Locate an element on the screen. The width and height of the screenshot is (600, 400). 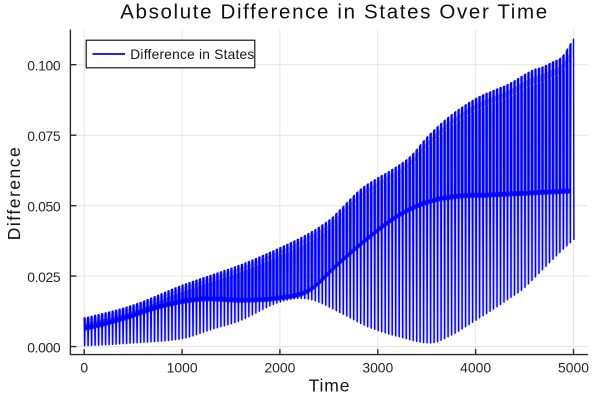
svg-text: Time is located at coordinates (330, 386).